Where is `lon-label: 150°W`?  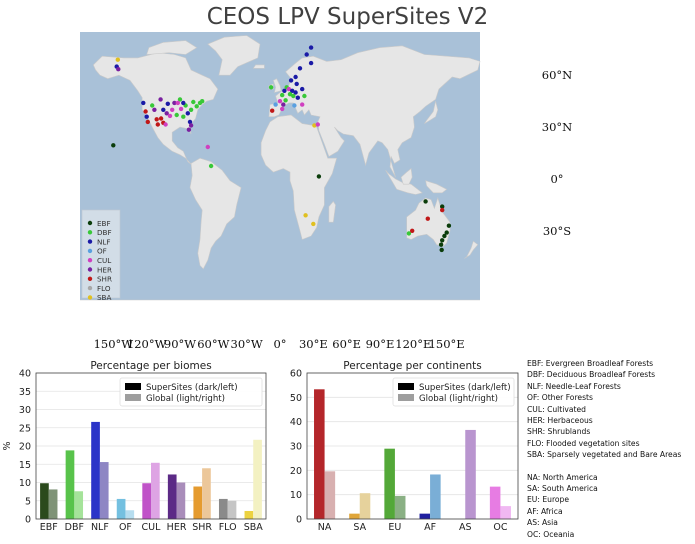 lon-label: 150°W is located at coordinates (114, 344).